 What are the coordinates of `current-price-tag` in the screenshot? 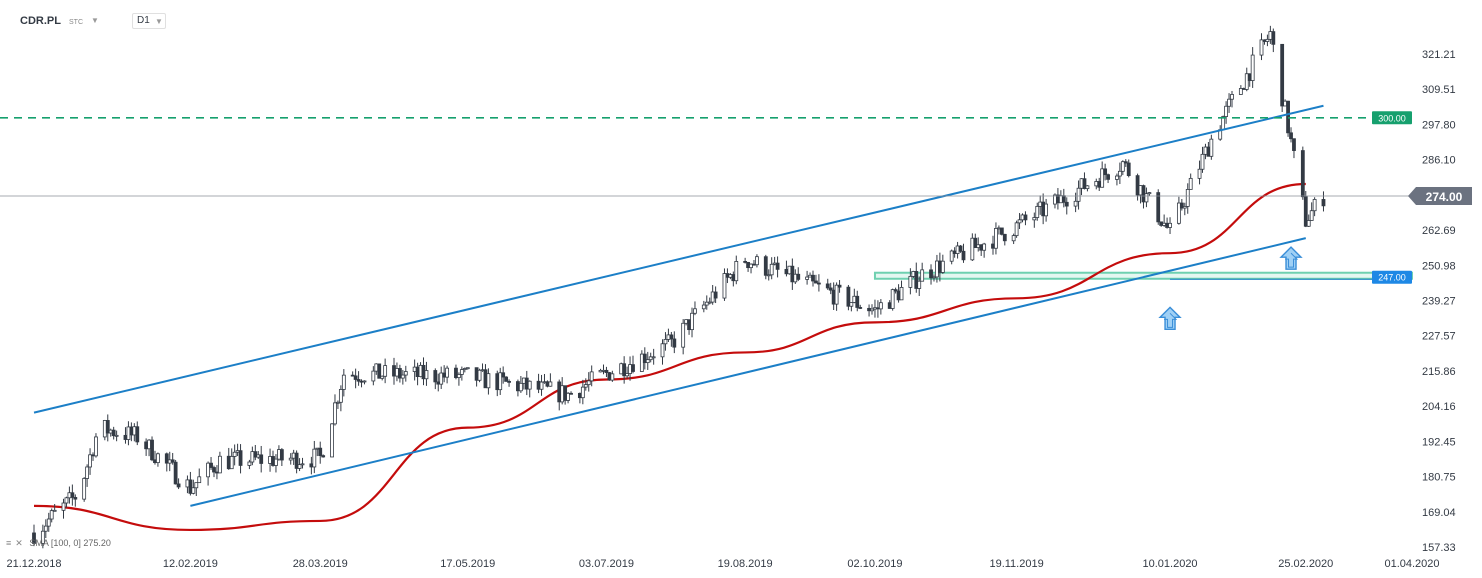 It's located at (1440, 196).